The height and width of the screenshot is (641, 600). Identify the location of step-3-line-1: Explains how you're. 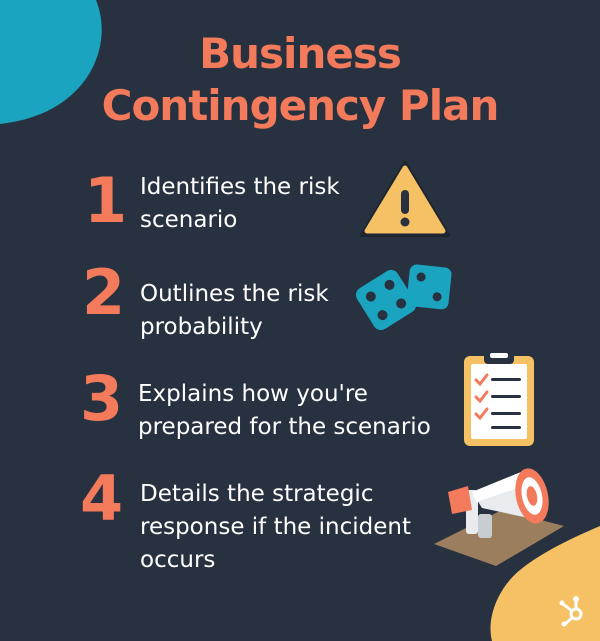
(253, 394).